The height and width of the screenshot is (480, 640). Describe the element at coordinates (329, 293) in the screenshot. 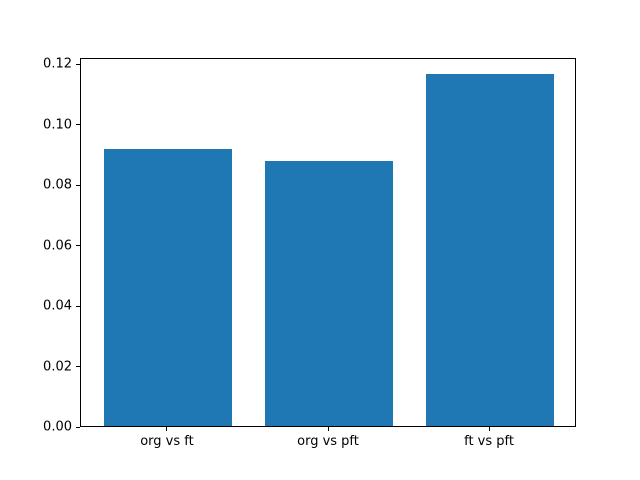

I see `bar-org-vs-pft` at that location.